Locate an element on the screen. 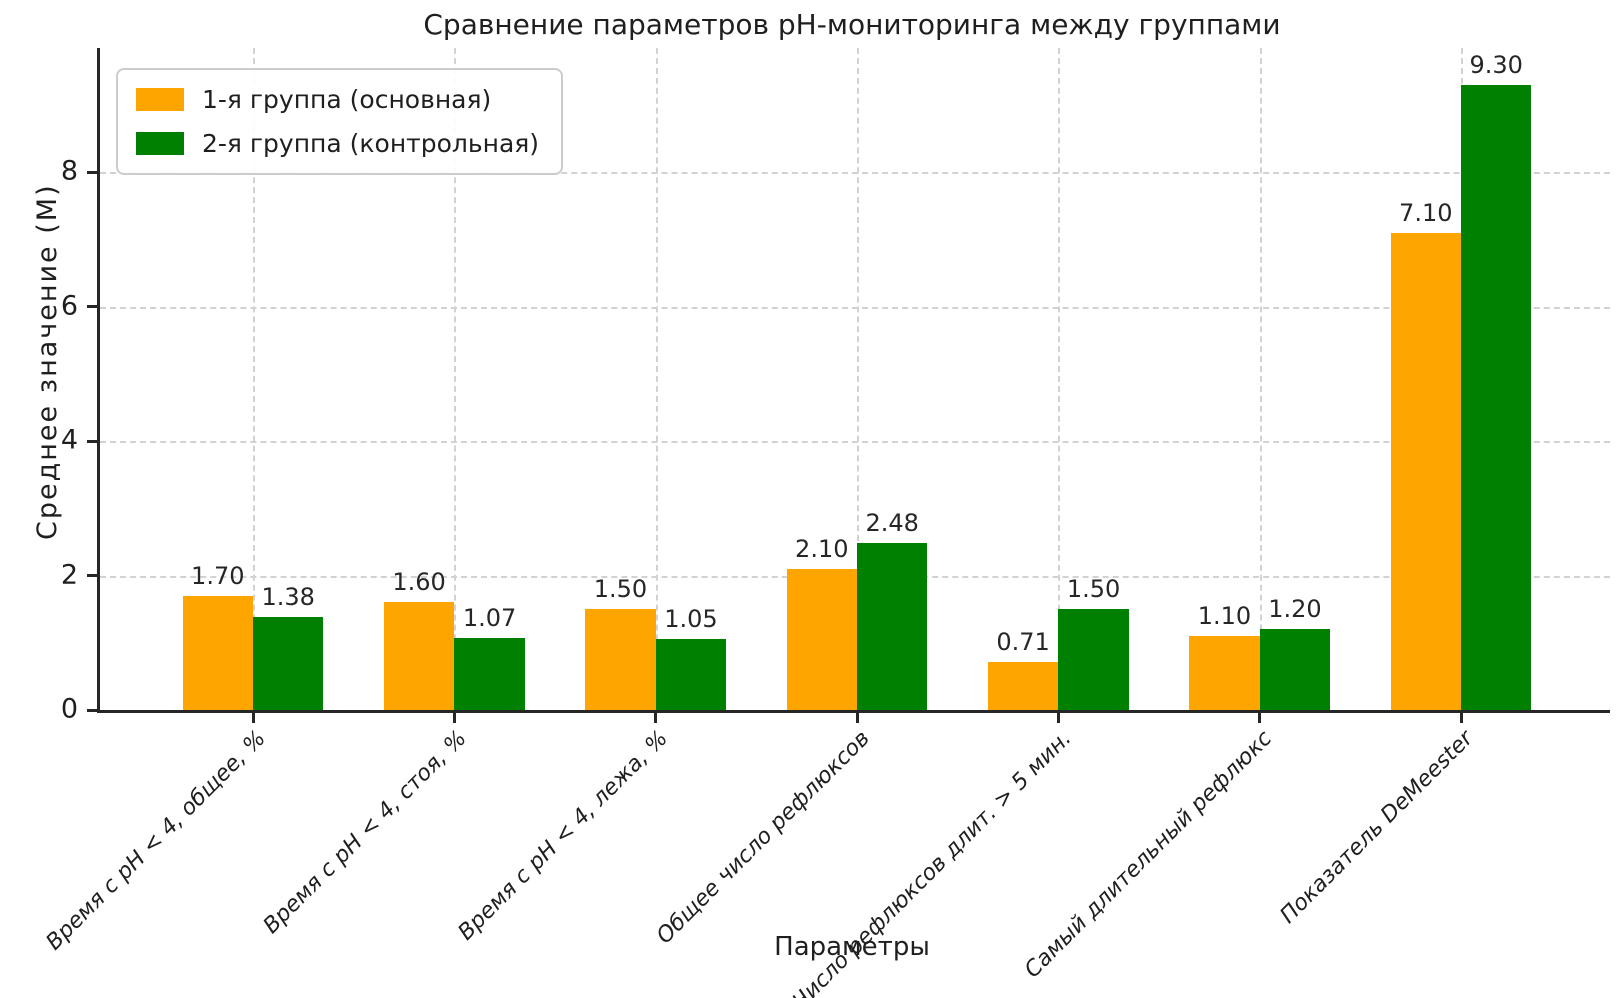 The width and height of the screenshot is (1619, 998). legend-item-group1: 1-я группа (основная) is located at coordinates (337, 99).